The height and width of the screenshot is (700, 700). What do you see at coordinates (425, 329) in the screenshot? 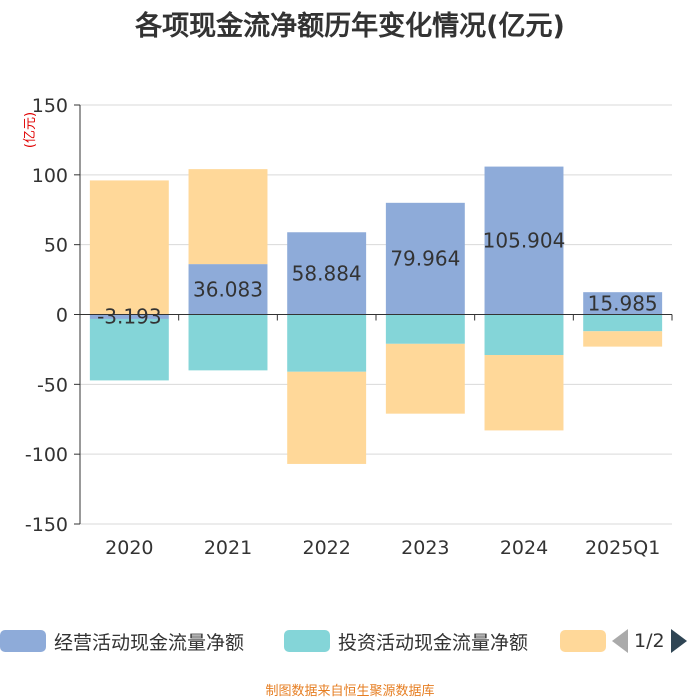
I see `bar-1-2023` at bounding box center [425, 329].